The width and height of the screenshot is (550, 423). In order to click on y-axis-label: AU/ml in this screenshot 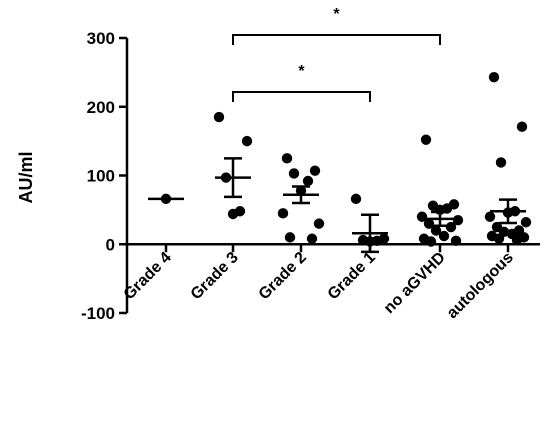, I will do `click(26, 177)`.